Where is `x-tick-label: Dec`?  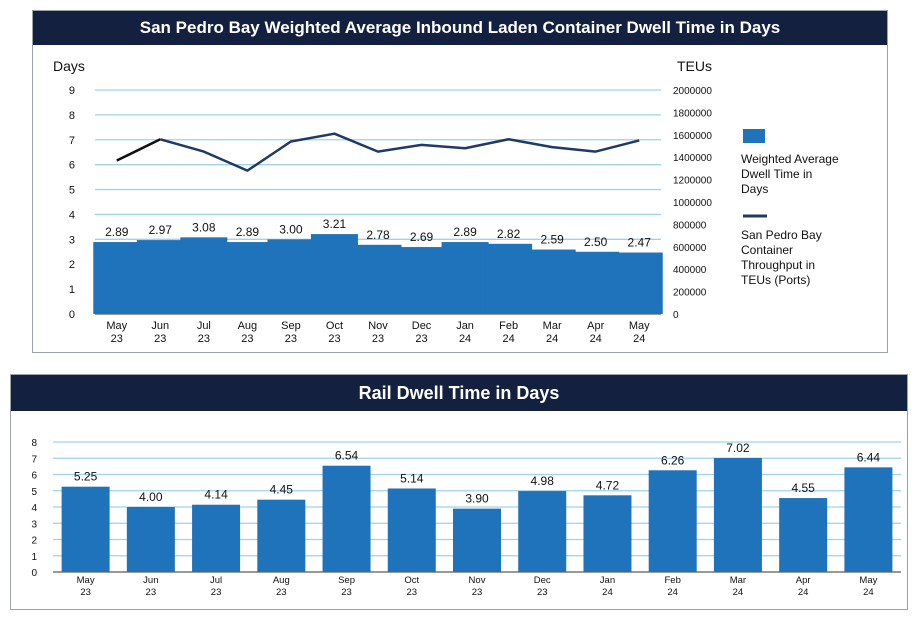
x-tick-label: Dec is located at coordinates (542, 580).